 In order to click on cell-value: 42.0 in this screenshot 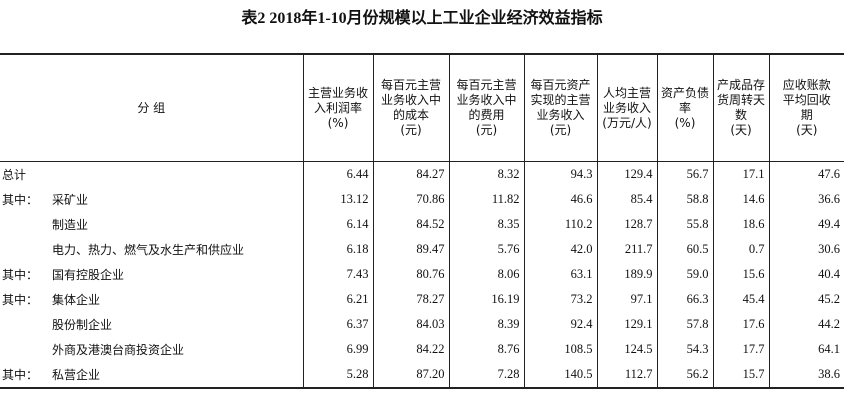, I will do `click(560, 249)`.